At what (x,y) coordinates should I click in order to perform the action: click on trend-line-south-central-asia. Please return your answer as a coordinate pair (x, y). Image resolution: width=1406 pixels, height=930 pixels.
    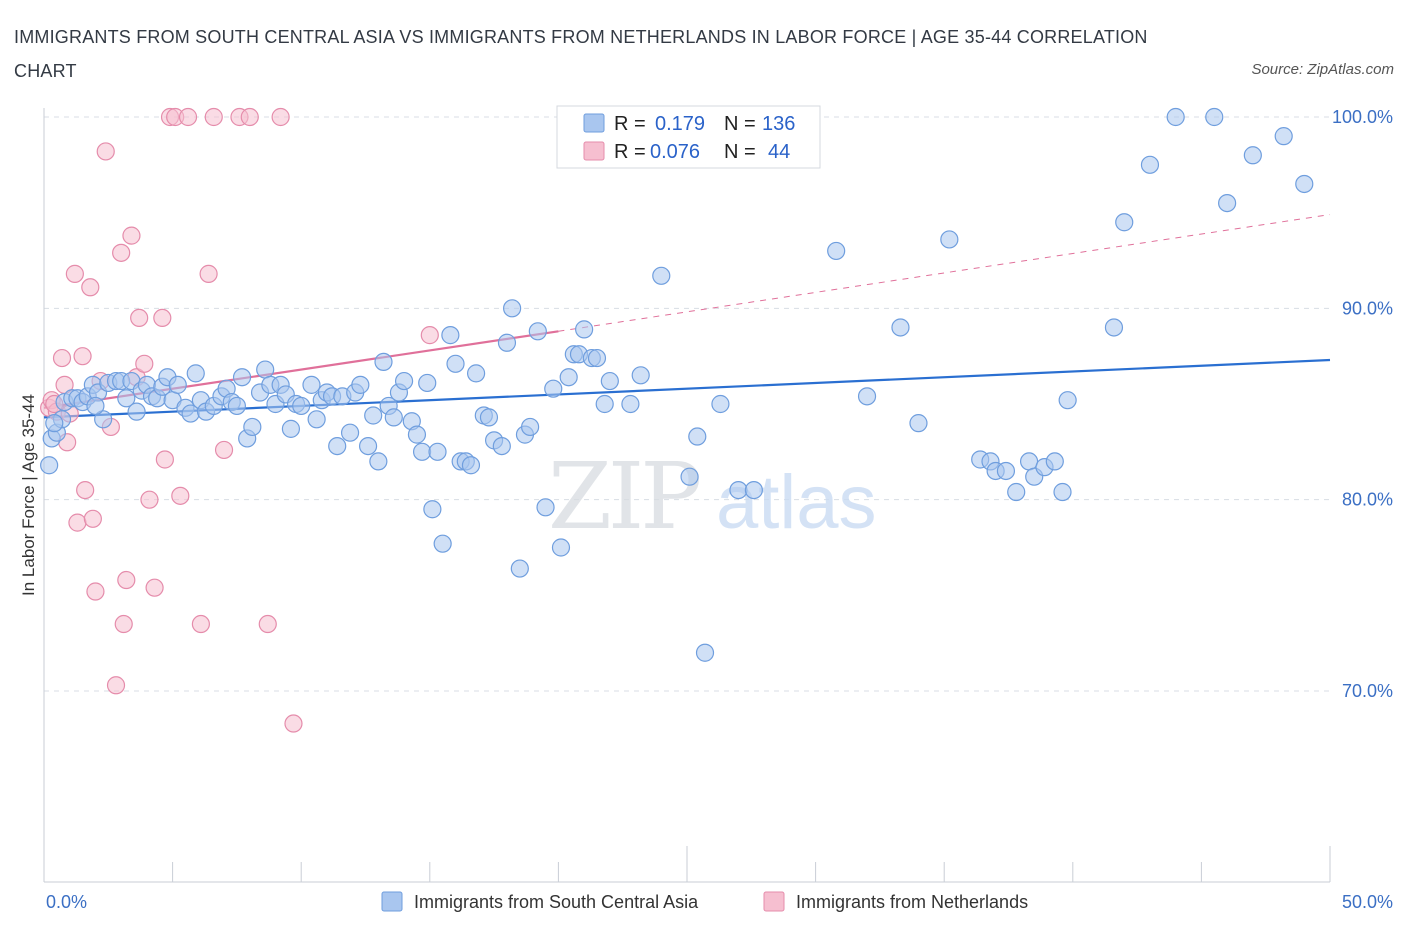
    Looking at the image, I should click on (687, 388).